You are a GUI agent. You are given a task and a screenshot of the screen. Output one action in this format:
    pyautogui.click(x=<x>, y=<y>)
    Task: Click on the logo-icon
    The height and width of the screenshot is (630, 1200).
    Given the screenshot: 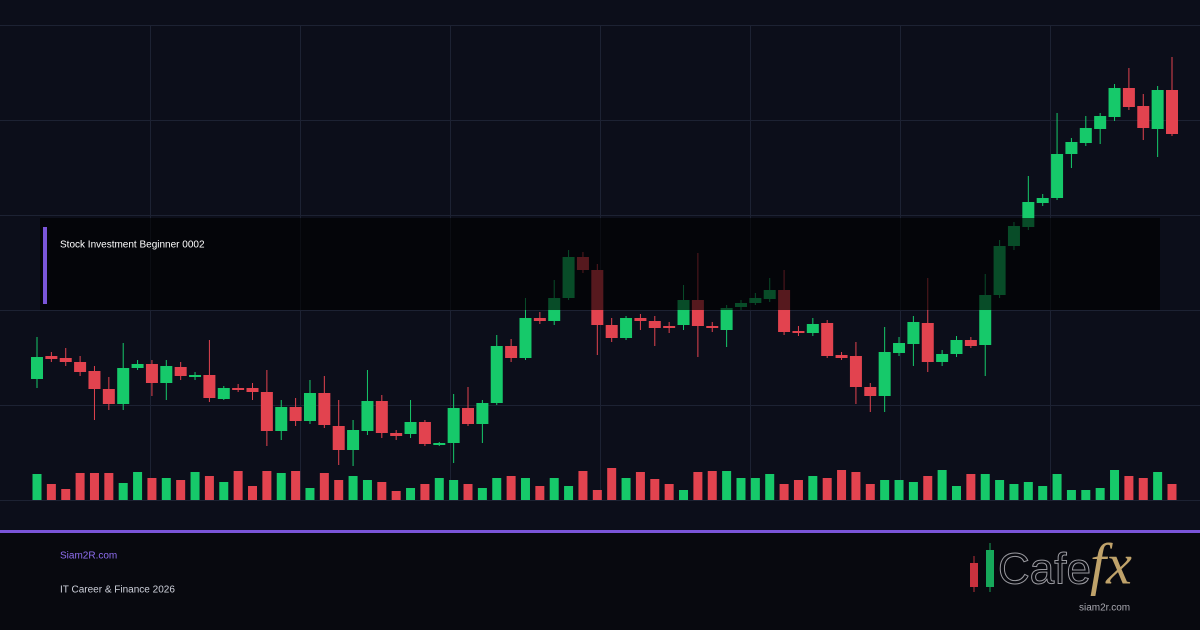 What is the action you would take?
    pyautogui.click(x=982, y=567)
    